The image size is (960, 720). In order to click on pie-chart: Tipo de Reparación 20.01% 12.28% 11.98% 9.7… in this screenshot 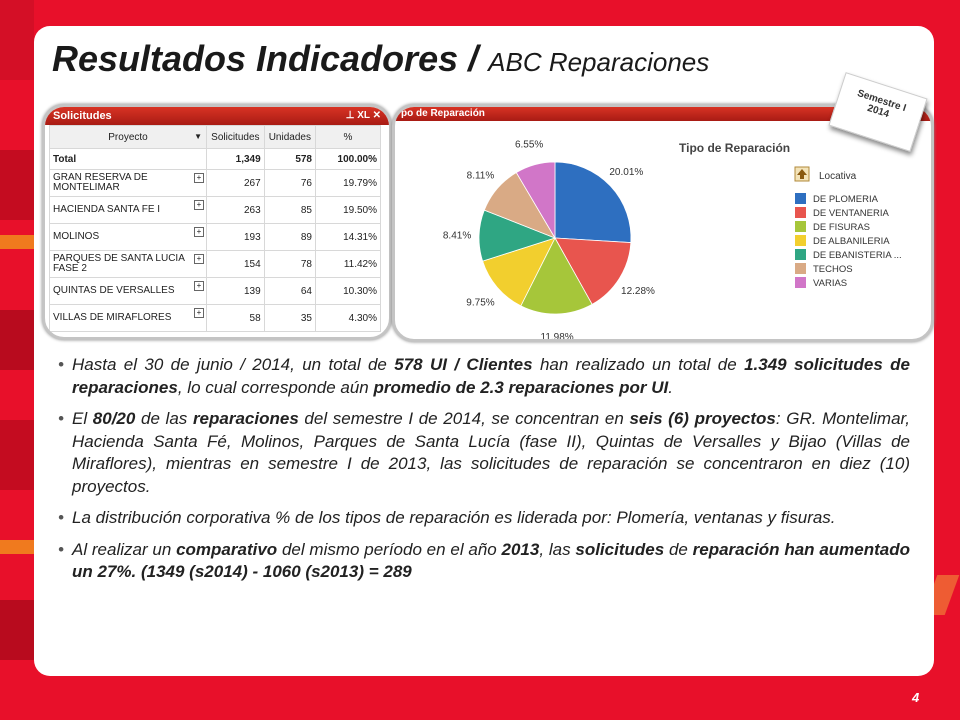, I will do `click(672, 239)`.